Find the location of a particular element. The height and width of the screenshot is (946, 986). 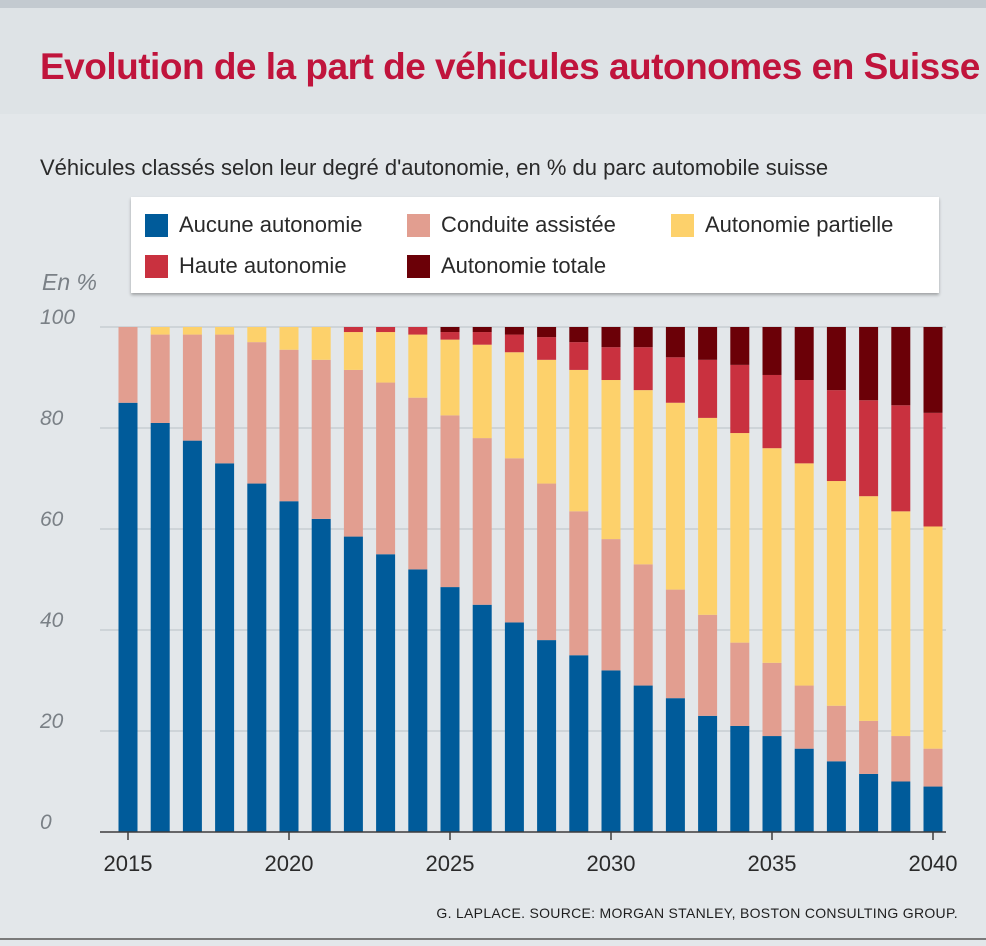

bottom-rule is located at coordinates (493, 939).